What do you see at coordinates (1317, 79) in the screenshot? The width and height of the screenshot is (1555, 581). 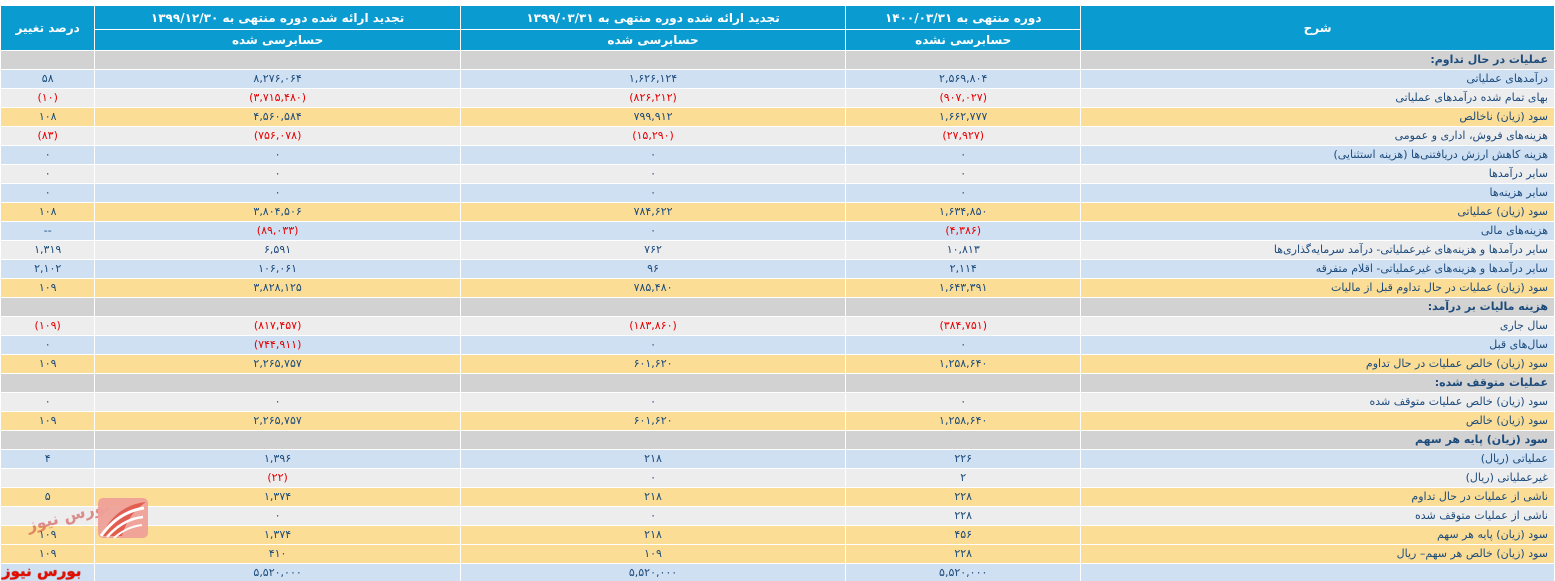 I see `row-label: درآمدهای عملیاتی` at bounding box center [1317, 79].